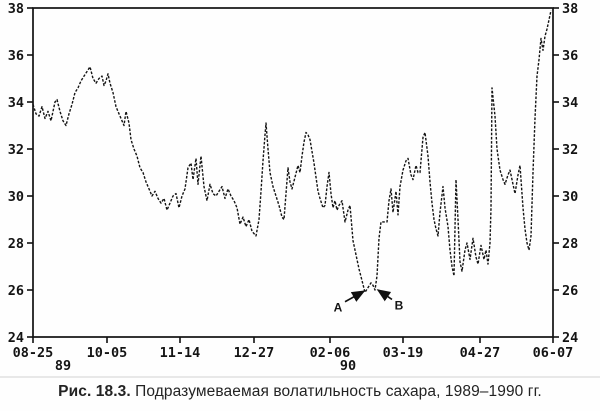 The image size is (600, 411). Describe the element at coordinates (63, 366) in the screenshot. I see `x-axis-year-label: 89` at that location.